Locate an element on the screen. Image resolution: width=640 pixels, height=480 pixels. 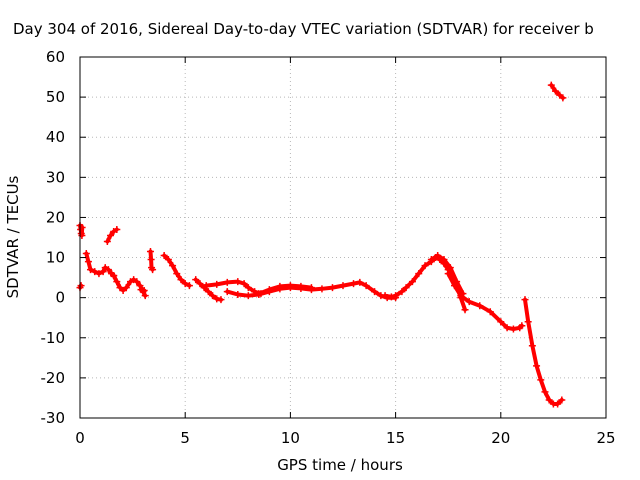
x-tick-label: 5 is located at coordinates (185, 438).